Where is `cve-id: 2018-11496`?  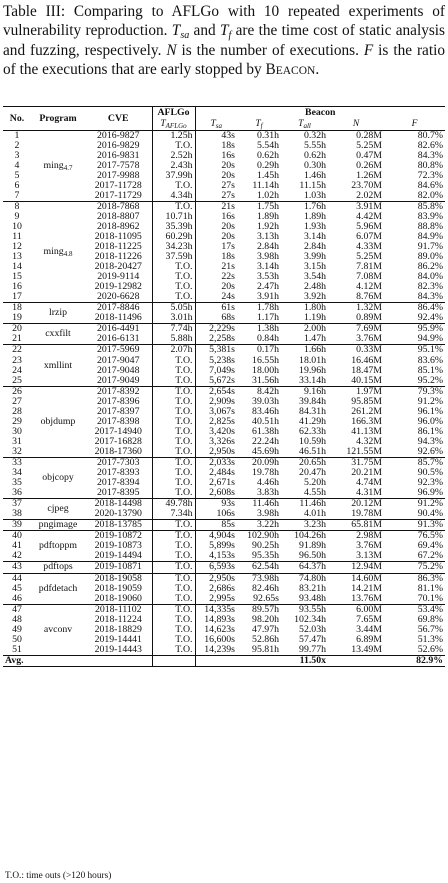
cve-id: 2018-11496 is located at coordinates (118, 318).